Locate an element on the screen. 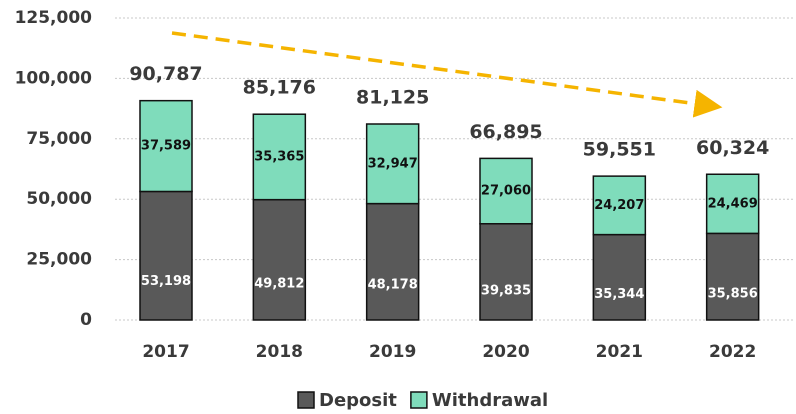  total-label: 66,895 is located at coordinates (505, 132).